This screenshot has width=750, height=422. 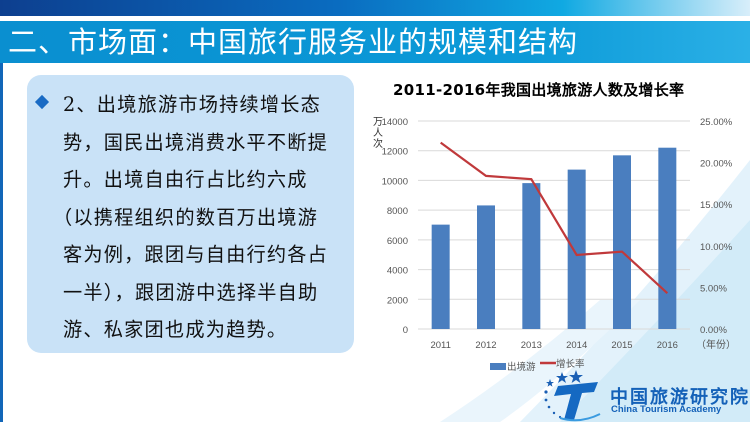 What do you see at coordinates (485, 345) in the screenshot?
I see `x-tick-label: 2012` at bounding box center [485, 345].